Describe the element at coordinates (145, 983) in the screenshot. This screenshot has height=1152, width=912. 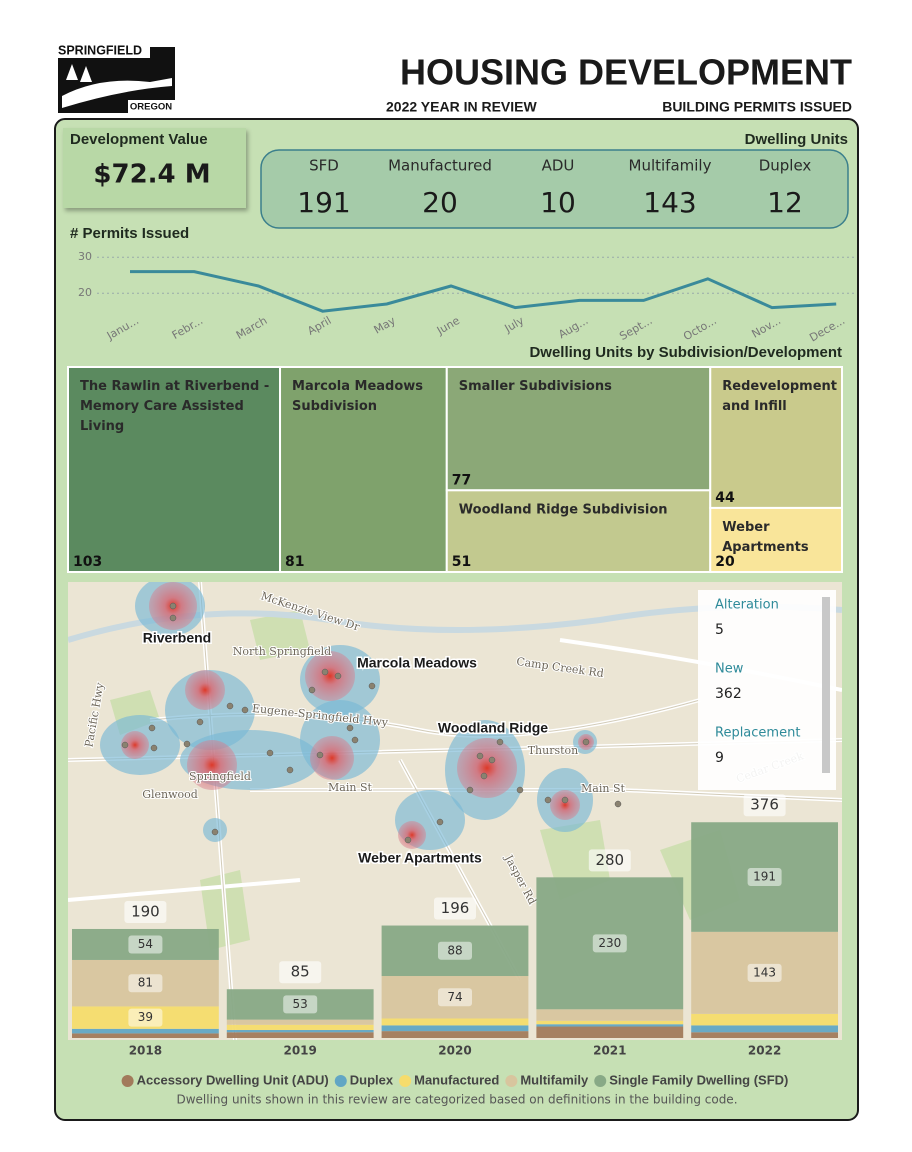
I see `value-label: 81` at that location.